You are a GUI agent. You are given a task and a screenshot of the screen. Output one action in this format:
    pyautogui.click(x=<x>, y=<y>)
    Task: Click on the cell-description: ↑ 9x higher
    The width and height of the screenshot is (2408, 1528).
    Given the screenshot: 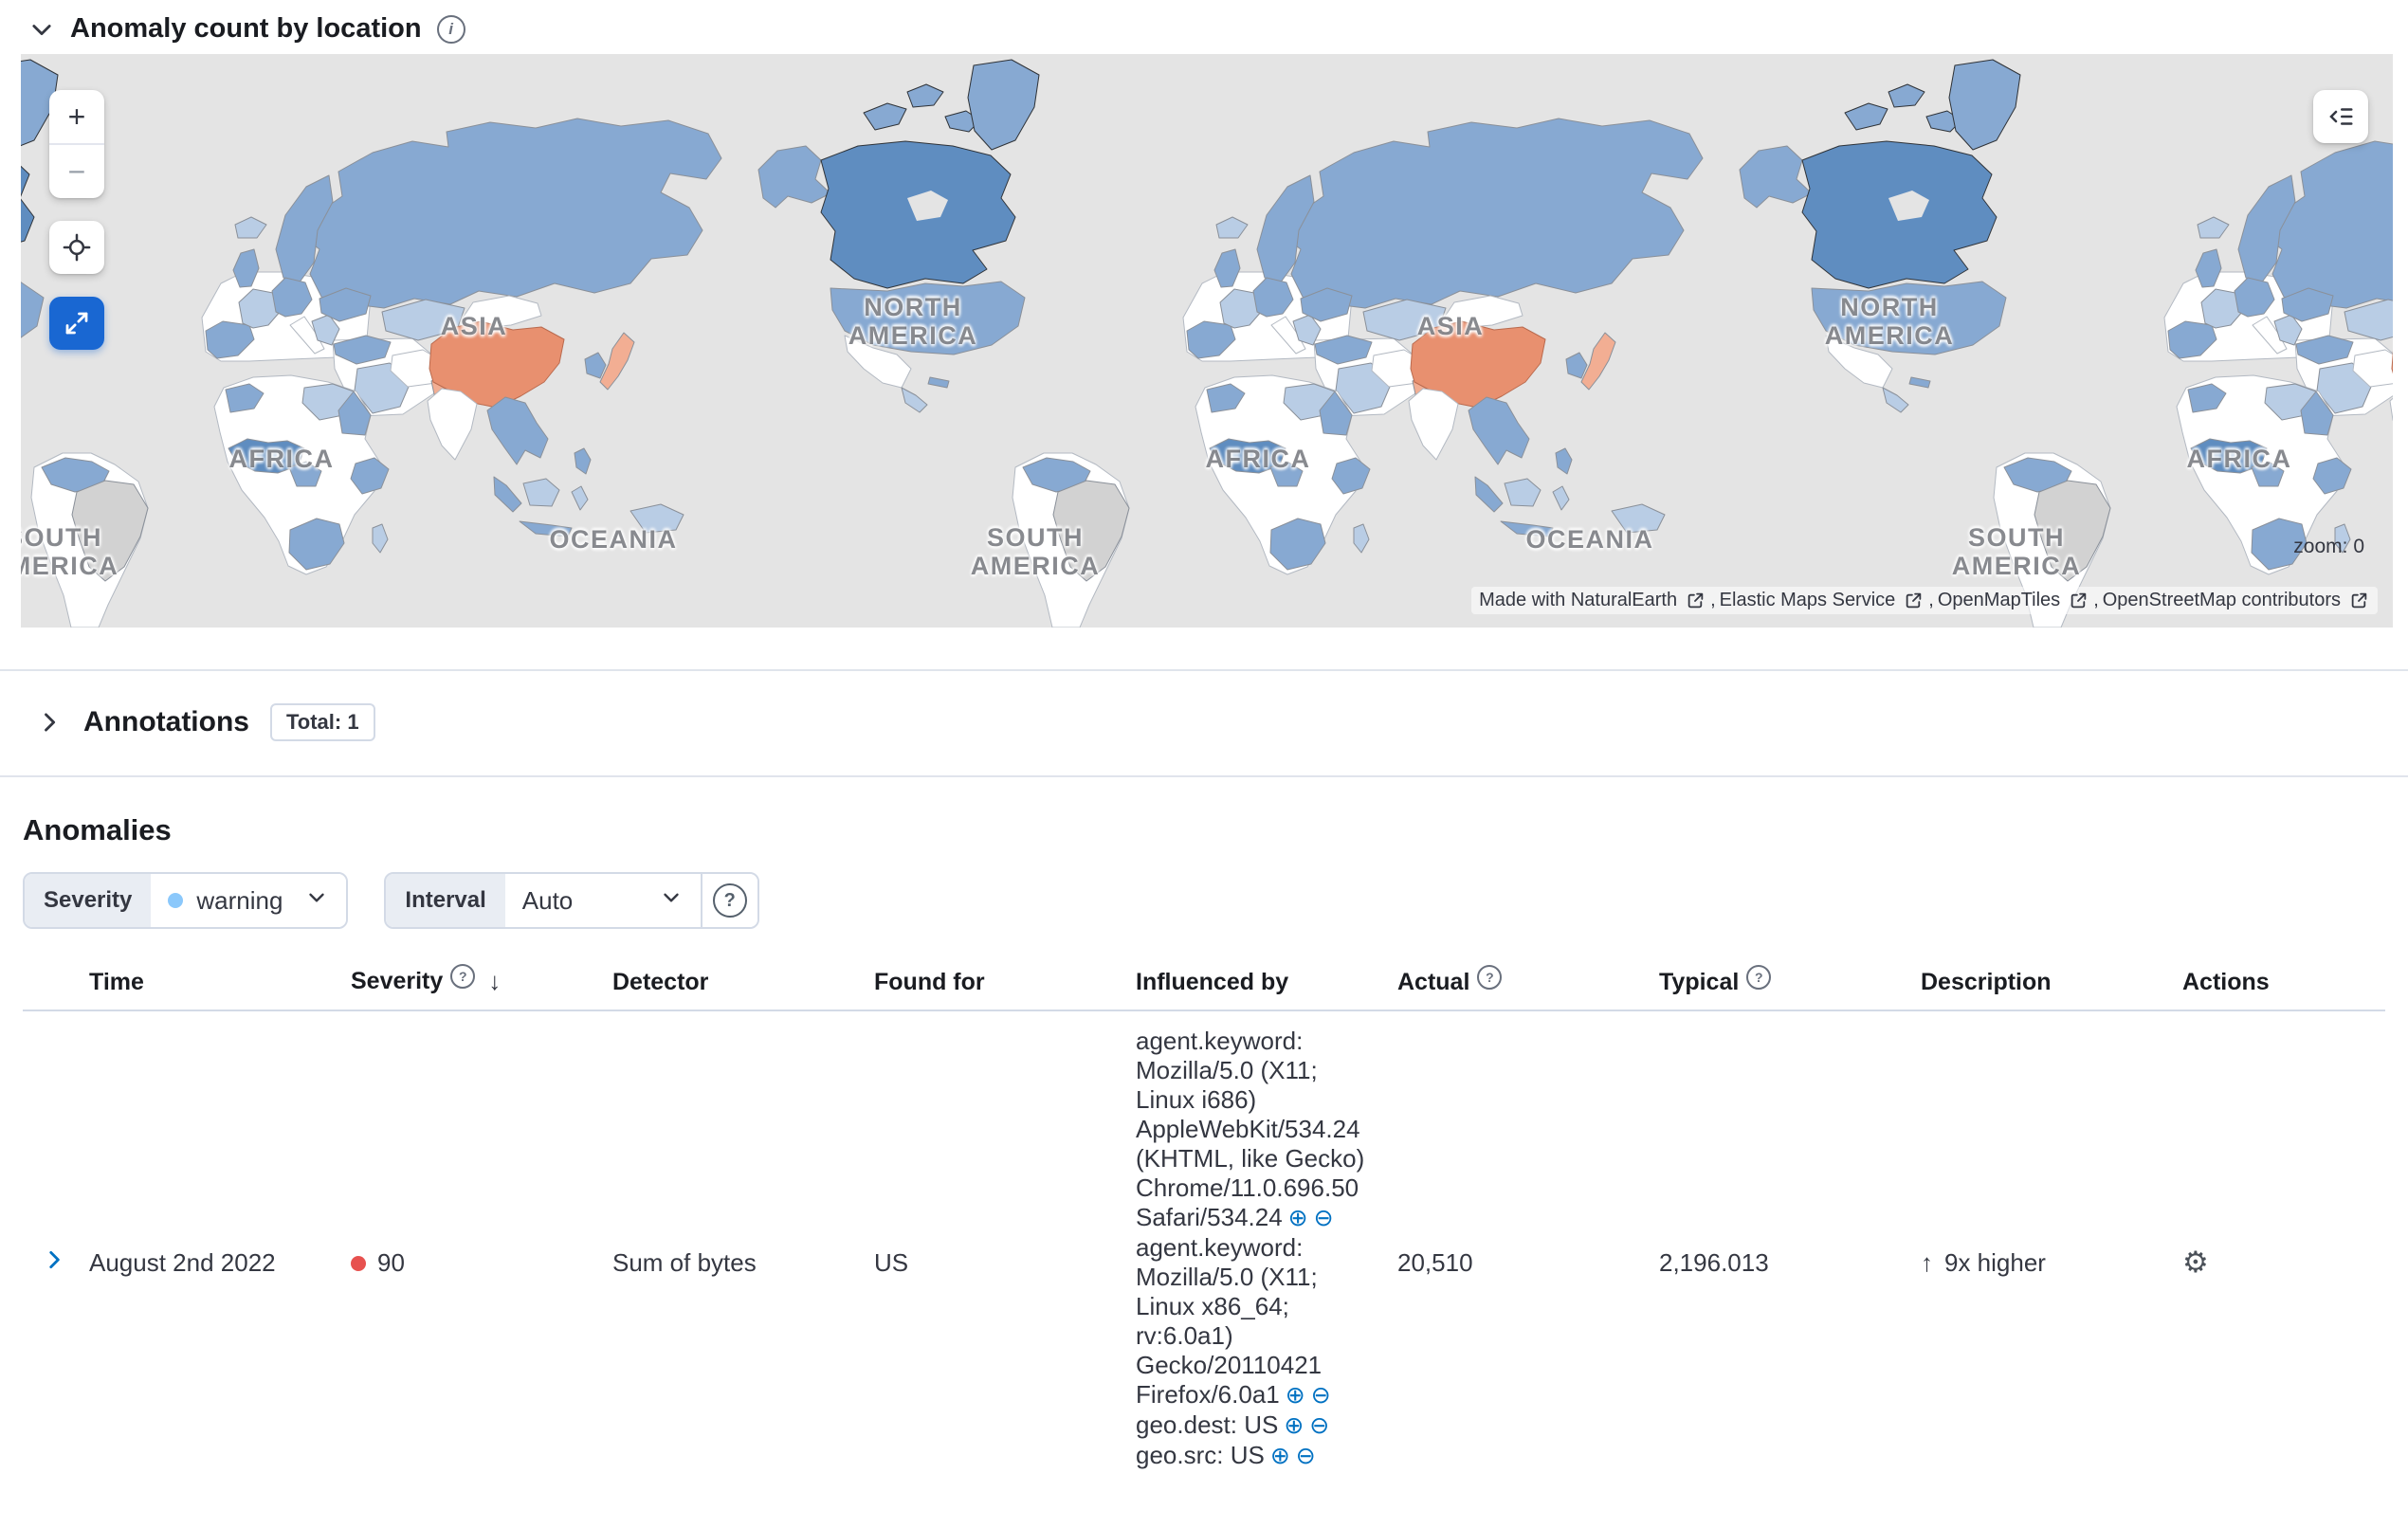 What is the action you would take?
    pyautogui.click(x=2051, y=1262)
    